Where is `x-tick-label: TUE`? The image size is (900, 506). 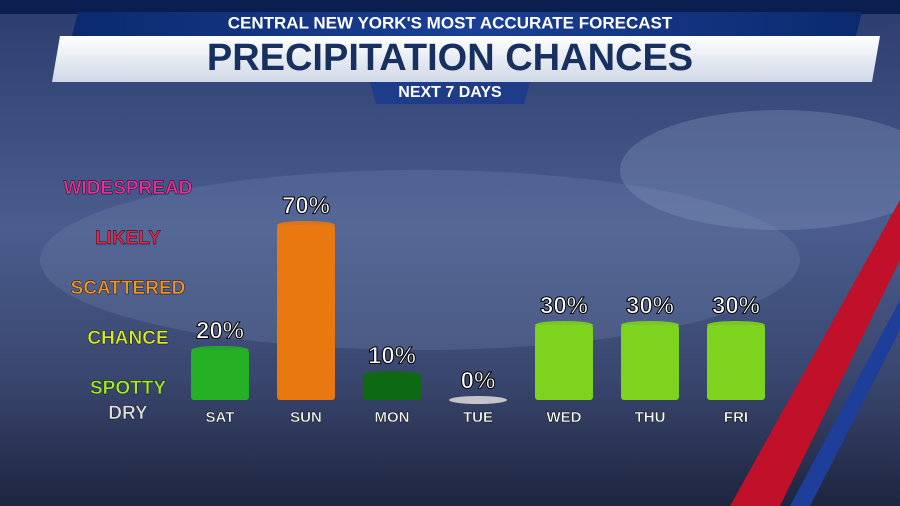
x-tick-label: TUE is located at coordinates (478, 417).